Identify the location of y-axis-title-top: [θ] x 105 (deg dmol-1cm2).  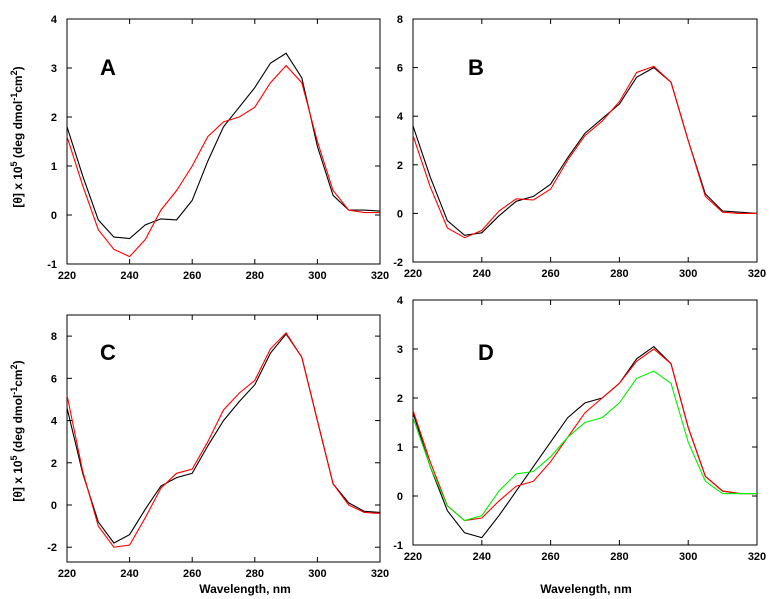
(17, 136).